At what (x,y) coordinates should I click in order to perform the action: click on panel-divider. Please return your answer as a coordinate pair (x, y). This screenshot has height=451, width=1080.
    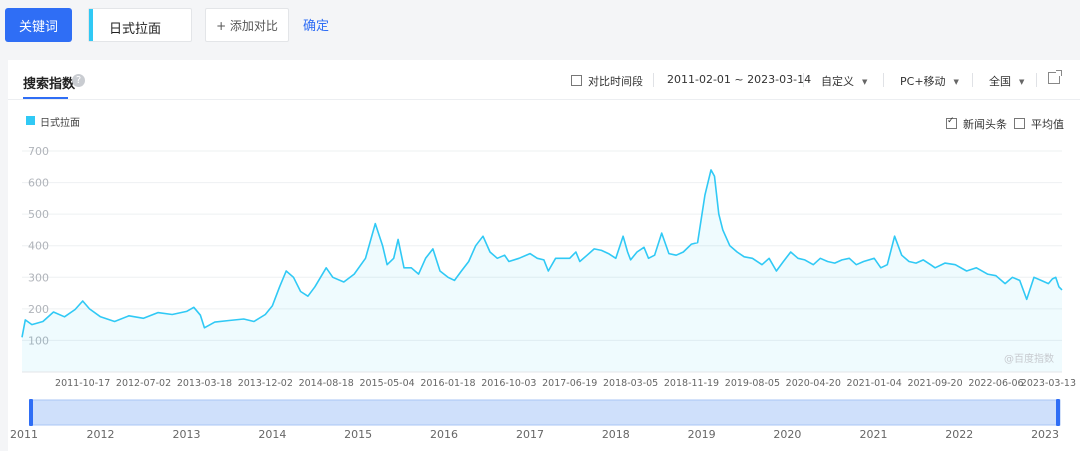
    Looking at the image, I should click on (544, 99).